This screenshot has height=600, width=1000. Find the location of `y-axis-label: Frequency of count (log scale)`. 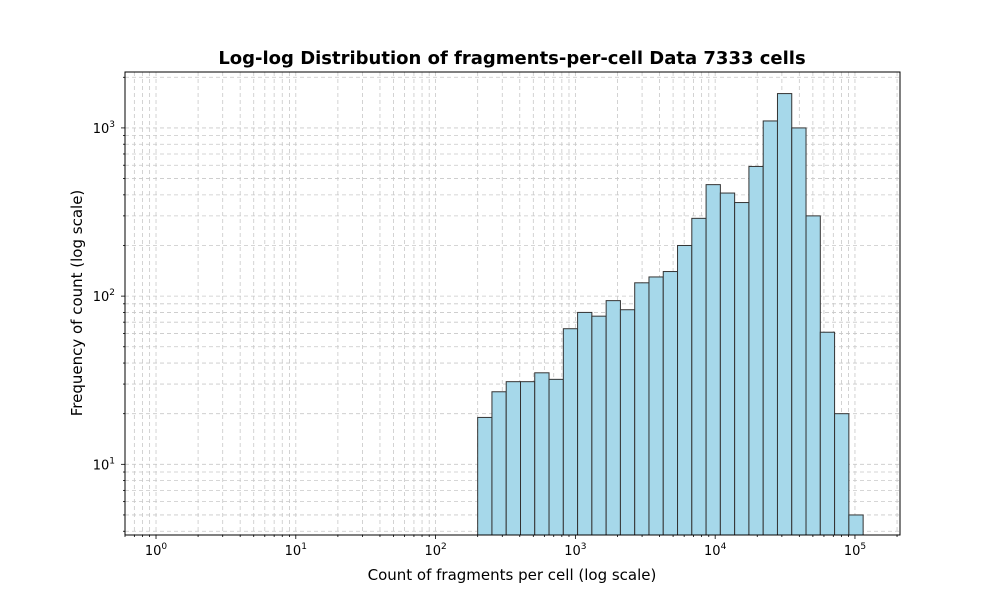

y-axis-label: Frequency of count (log scale) is located at coordinates (77, 303).